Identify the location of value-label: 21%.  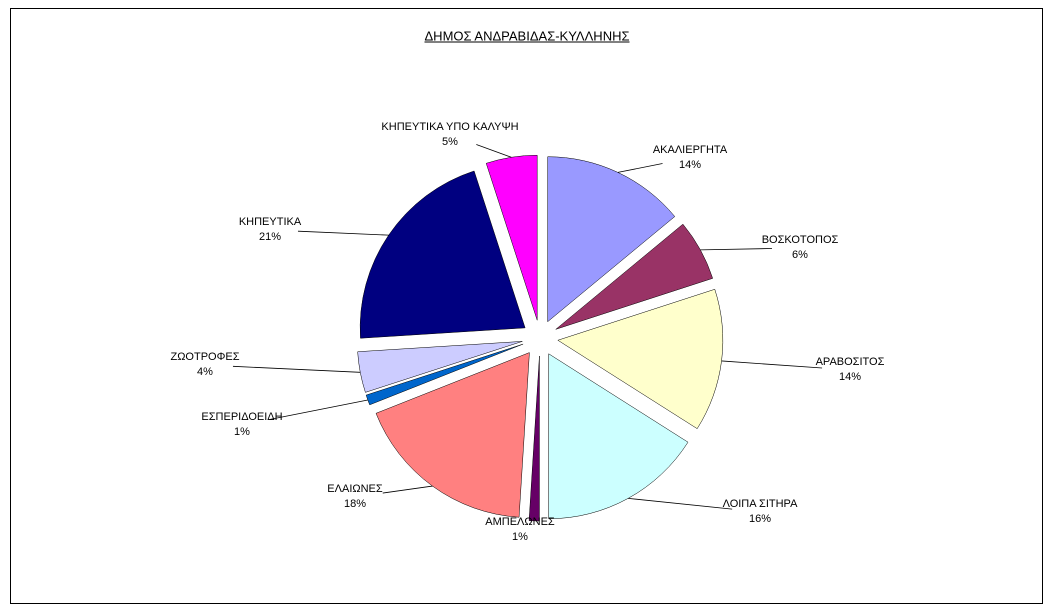
(270, 237).